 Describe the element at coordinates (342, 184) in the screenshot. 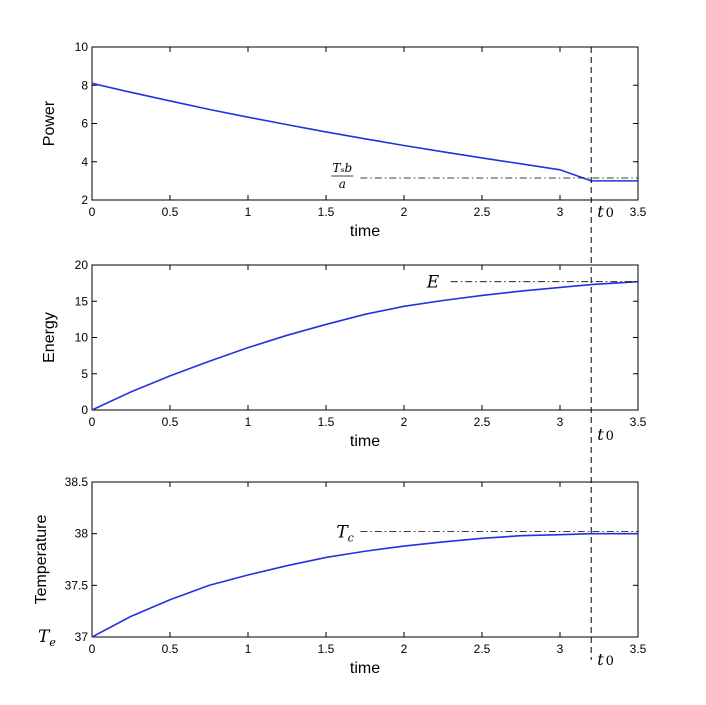

I see `annotation-denominator: a` at that location.